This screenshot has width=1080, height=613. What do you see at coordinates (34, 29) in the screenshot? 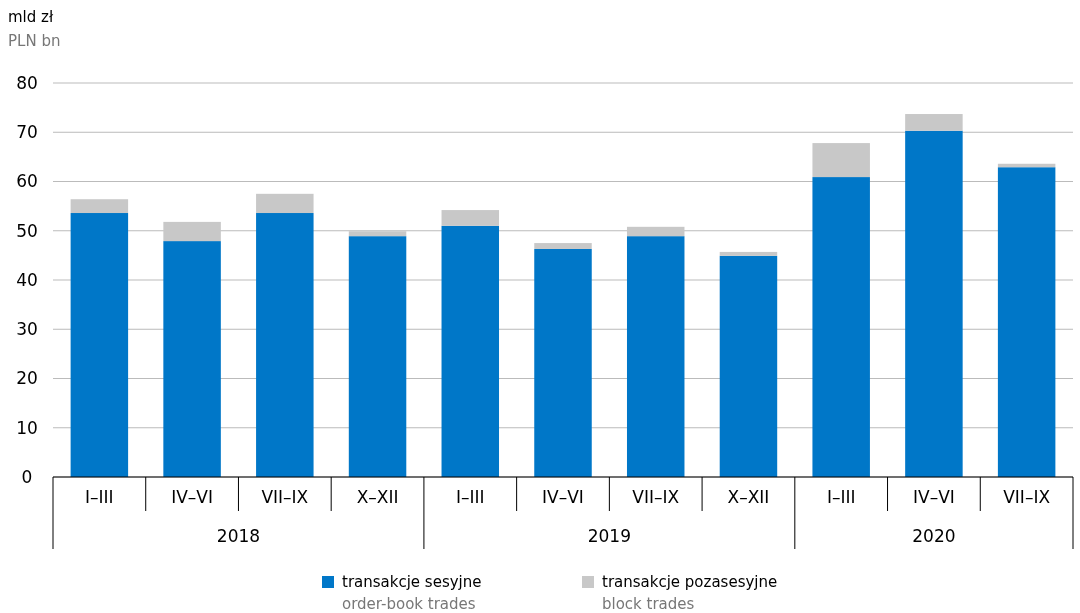
I see `y-axis-title: mld zł PLN bn` at bounding box center [34, 29].